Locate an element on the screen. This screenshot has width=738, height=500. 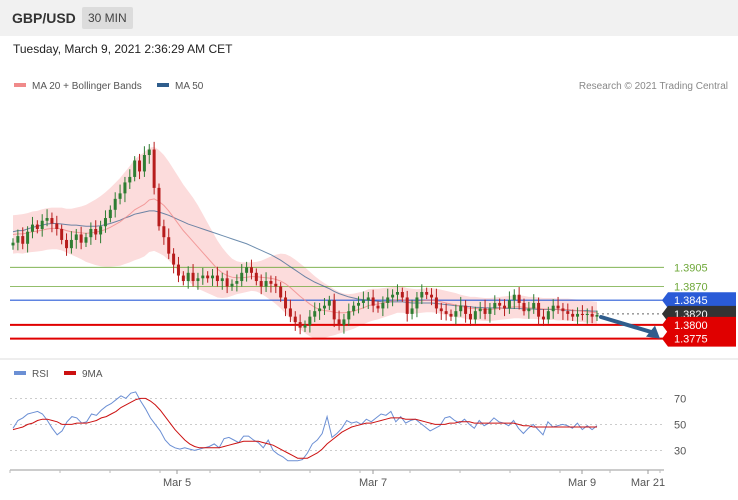
level-tag-1.3775 is located at coordinates (699, 338).